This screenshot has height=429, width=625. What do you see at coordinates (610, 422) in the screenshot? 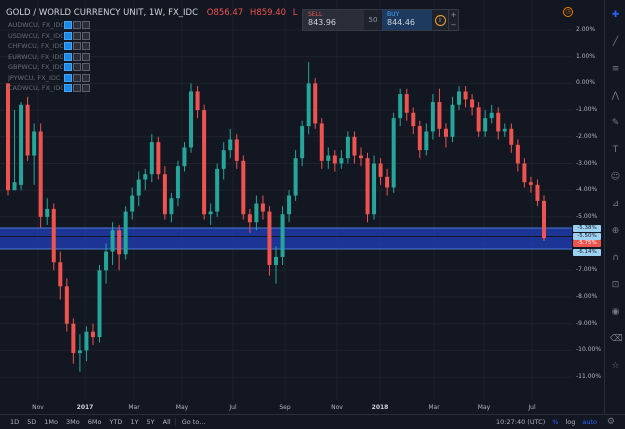
I see `settings-gear-icon: ⚙` at bounding box center [610, 422].